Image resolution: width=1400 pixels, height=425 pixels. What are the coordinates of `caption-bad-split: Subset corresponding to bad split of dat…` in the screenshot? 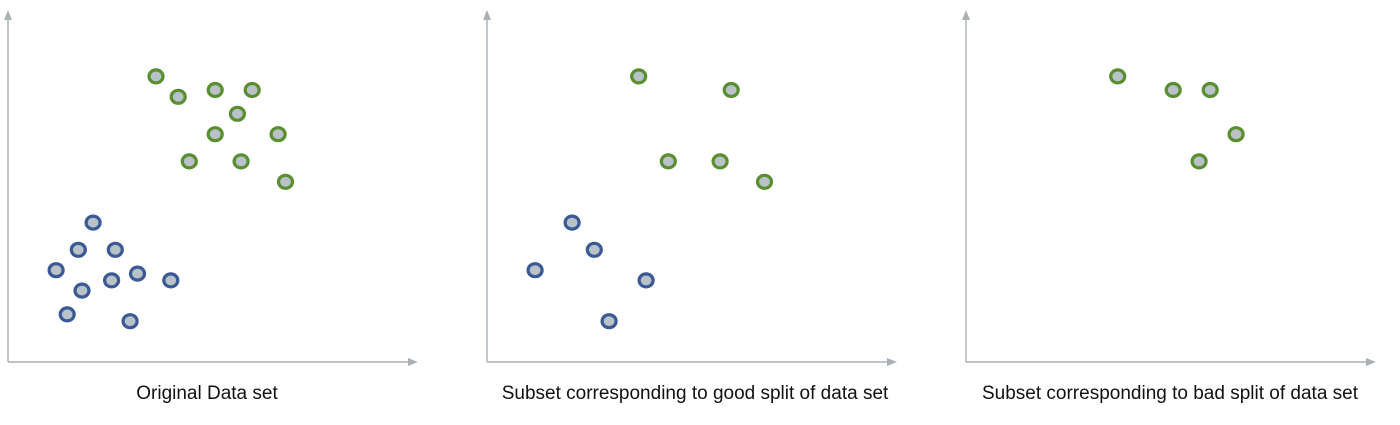 It's located at (1170, 393).